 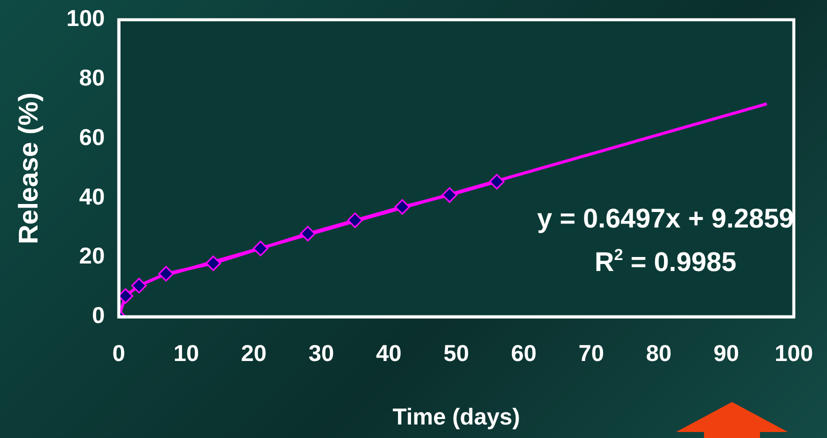 What do you see at coordinates (92, 255) in the screenshot?
I see `y-tick-label: 20` at bounding box center [92, 255].